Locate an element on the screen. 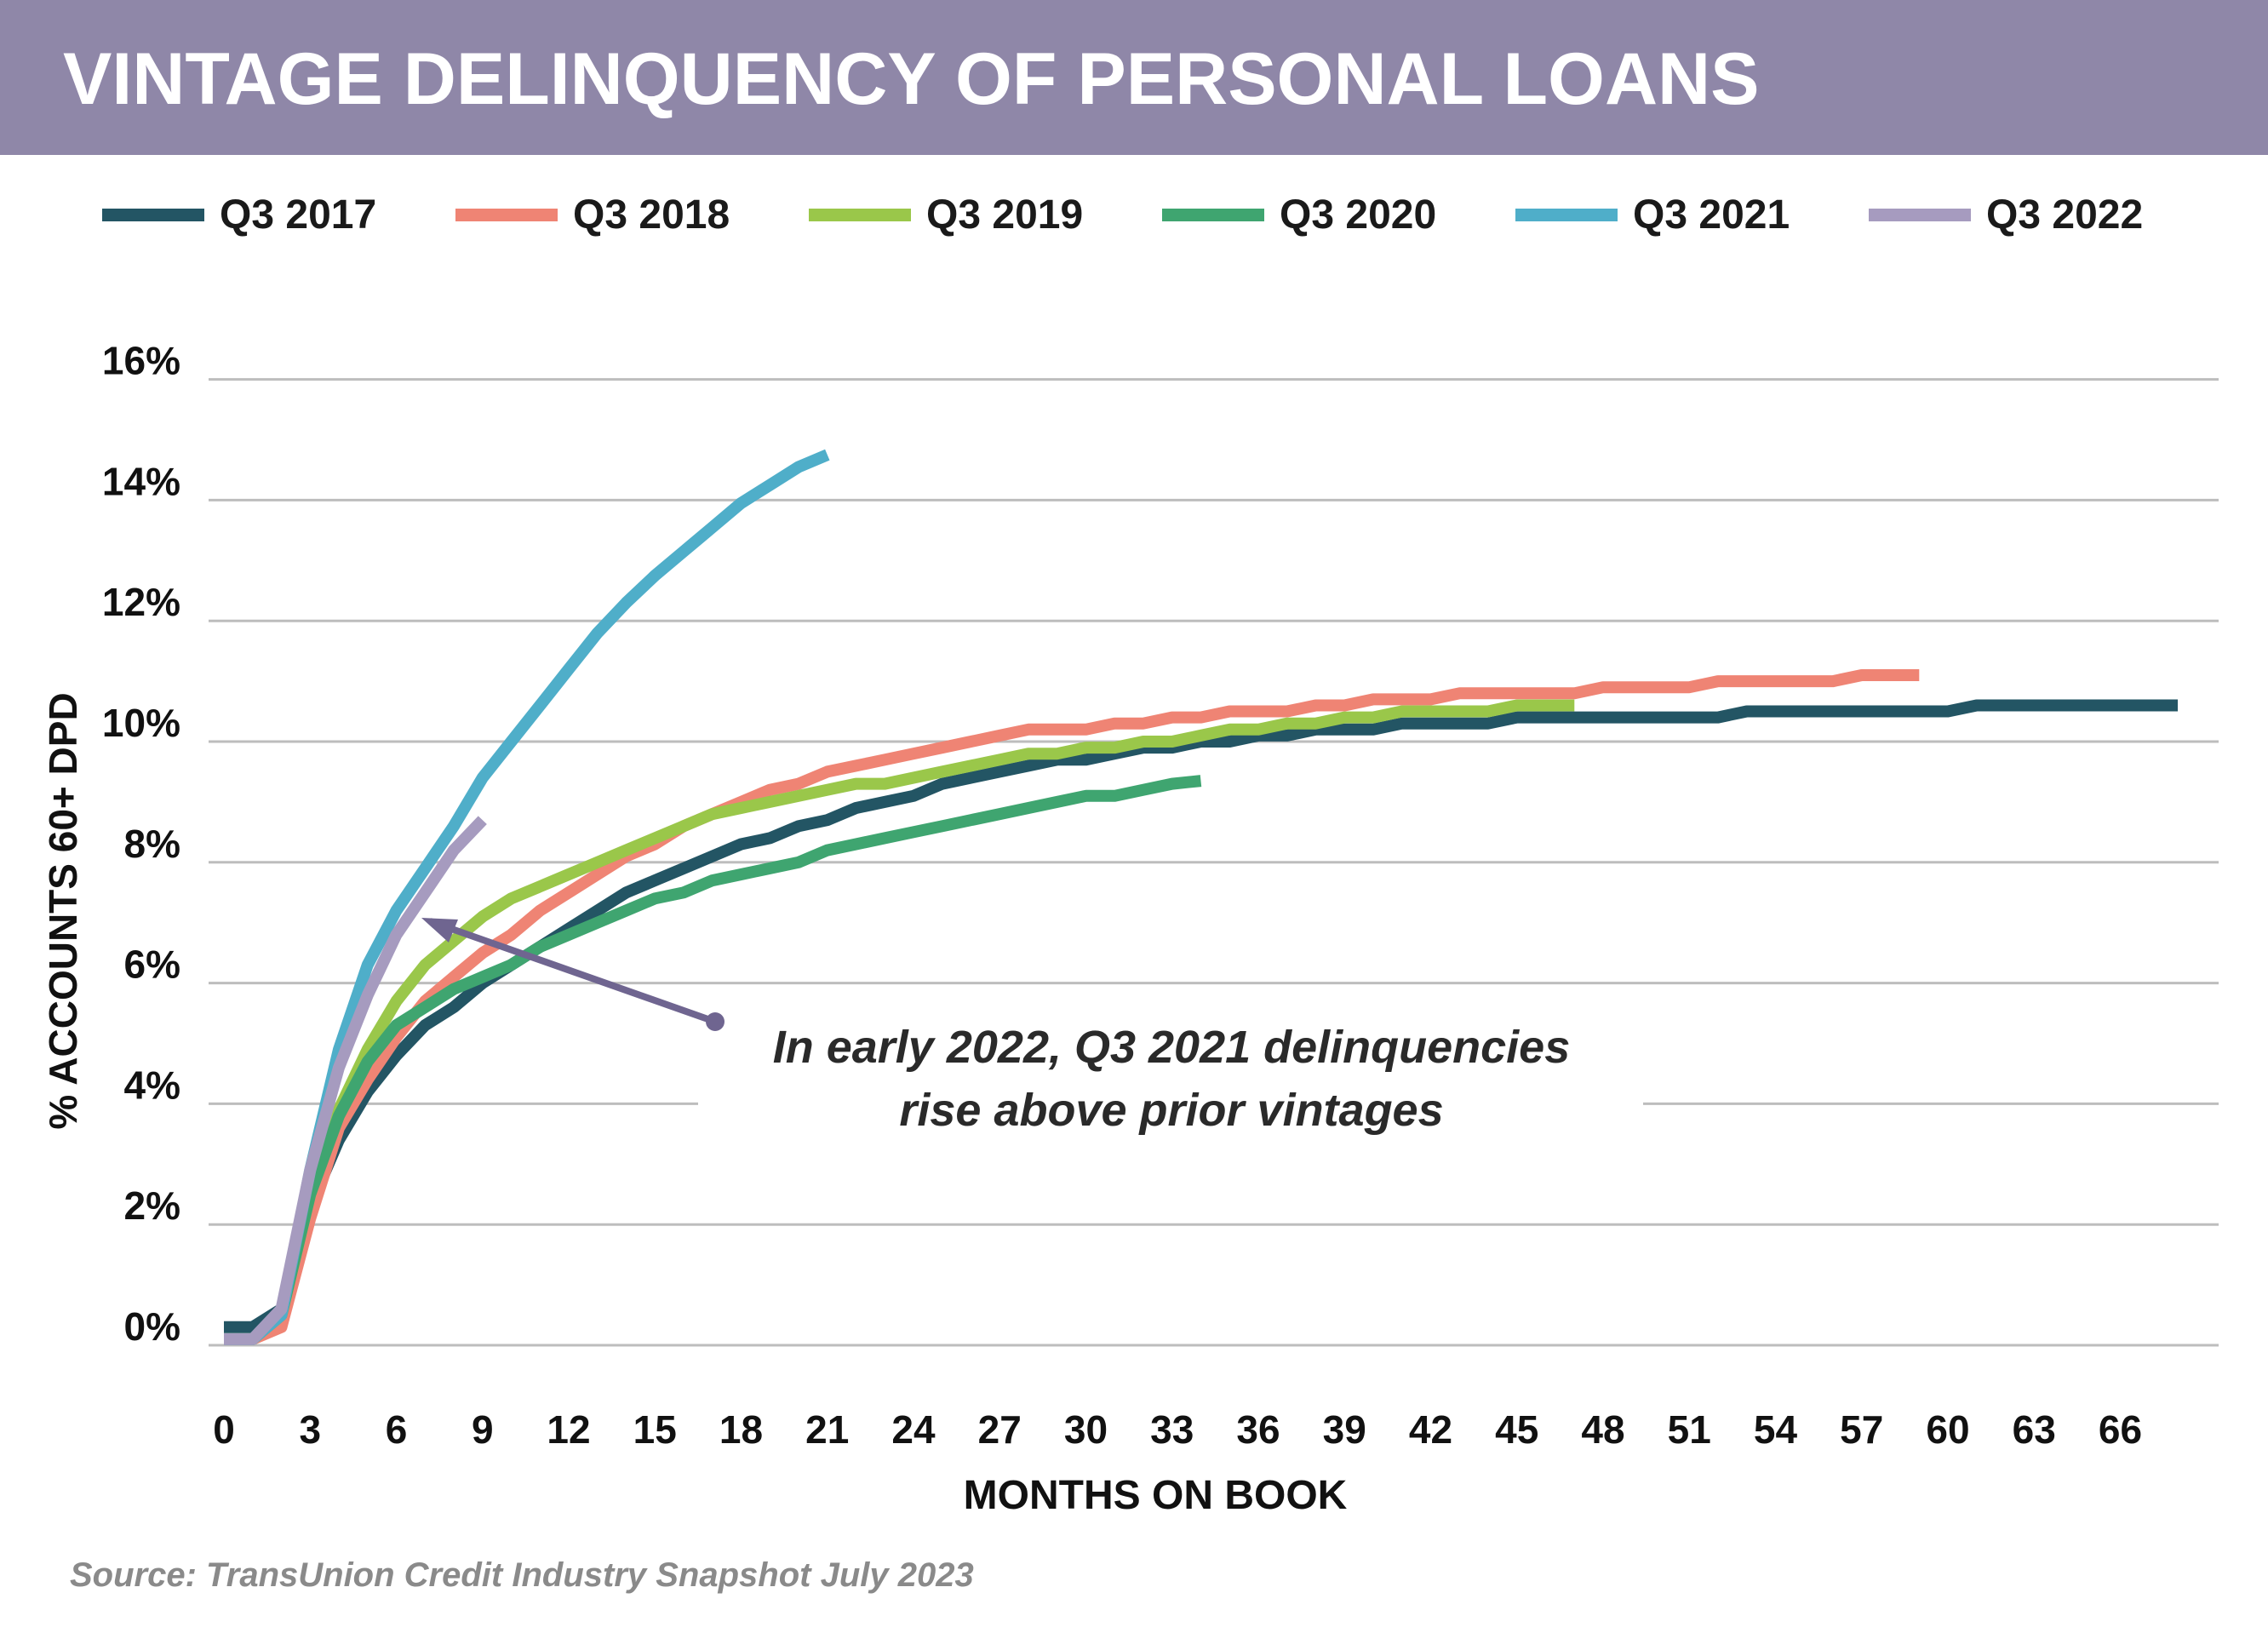 Image resolution: width=2268 pixels, height=1633 pixels. legend-item-q3-2021: Q3 2021 is located at coordinates (1652, 214).